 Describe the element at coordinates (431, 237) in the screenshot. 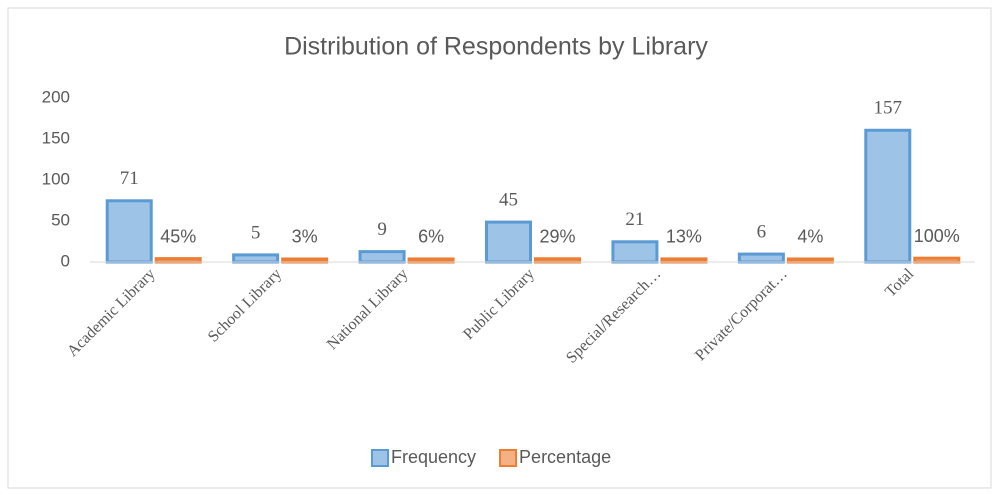

I see `data-label: 6%` at that location.